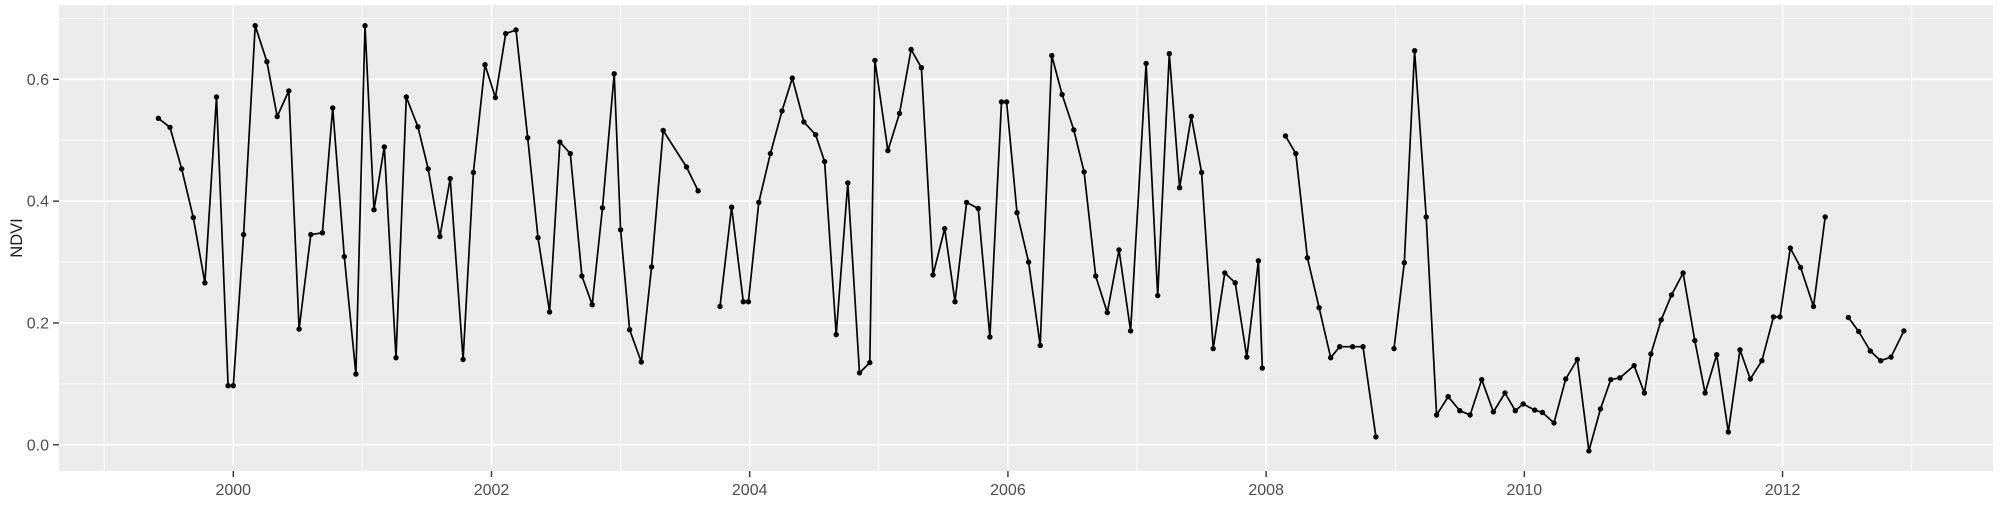  I want to click on x-tick-label: 2010, so click(1525, 490).